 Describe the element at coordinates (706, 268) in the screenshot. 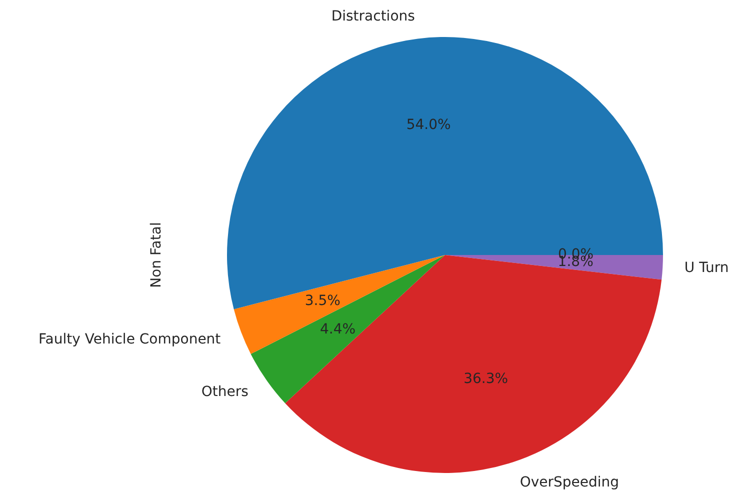

I see `slice-label: U Turn` at that location.